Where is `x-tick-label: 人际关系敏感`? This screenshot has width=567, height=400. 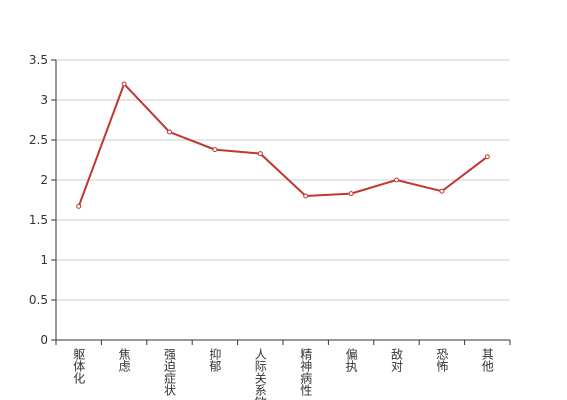 x-tick-label: 人际关系敏感 is located at coordinates (260, 374).